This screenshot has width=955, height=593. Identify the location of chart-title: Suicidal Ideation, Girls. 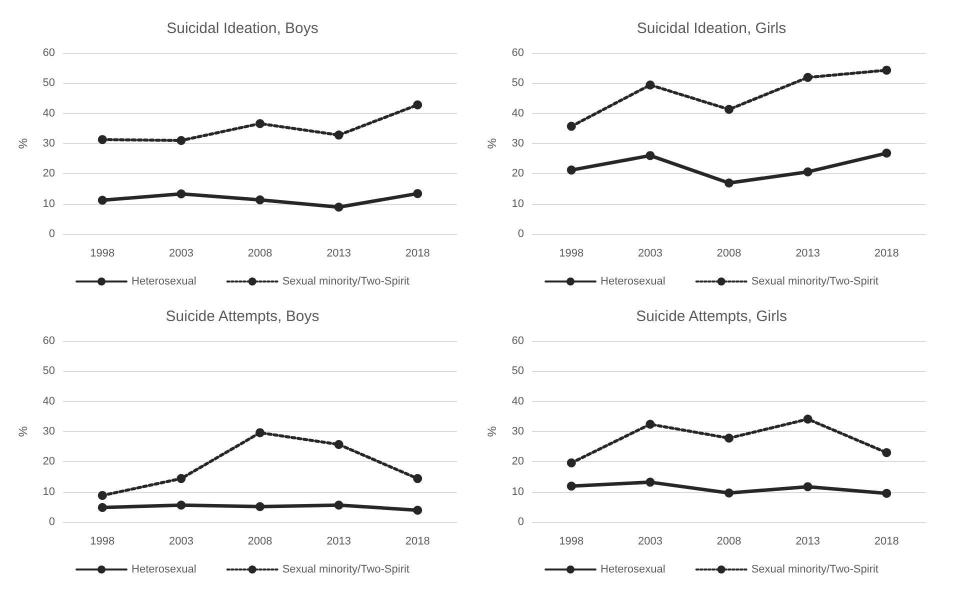
(711, 28).